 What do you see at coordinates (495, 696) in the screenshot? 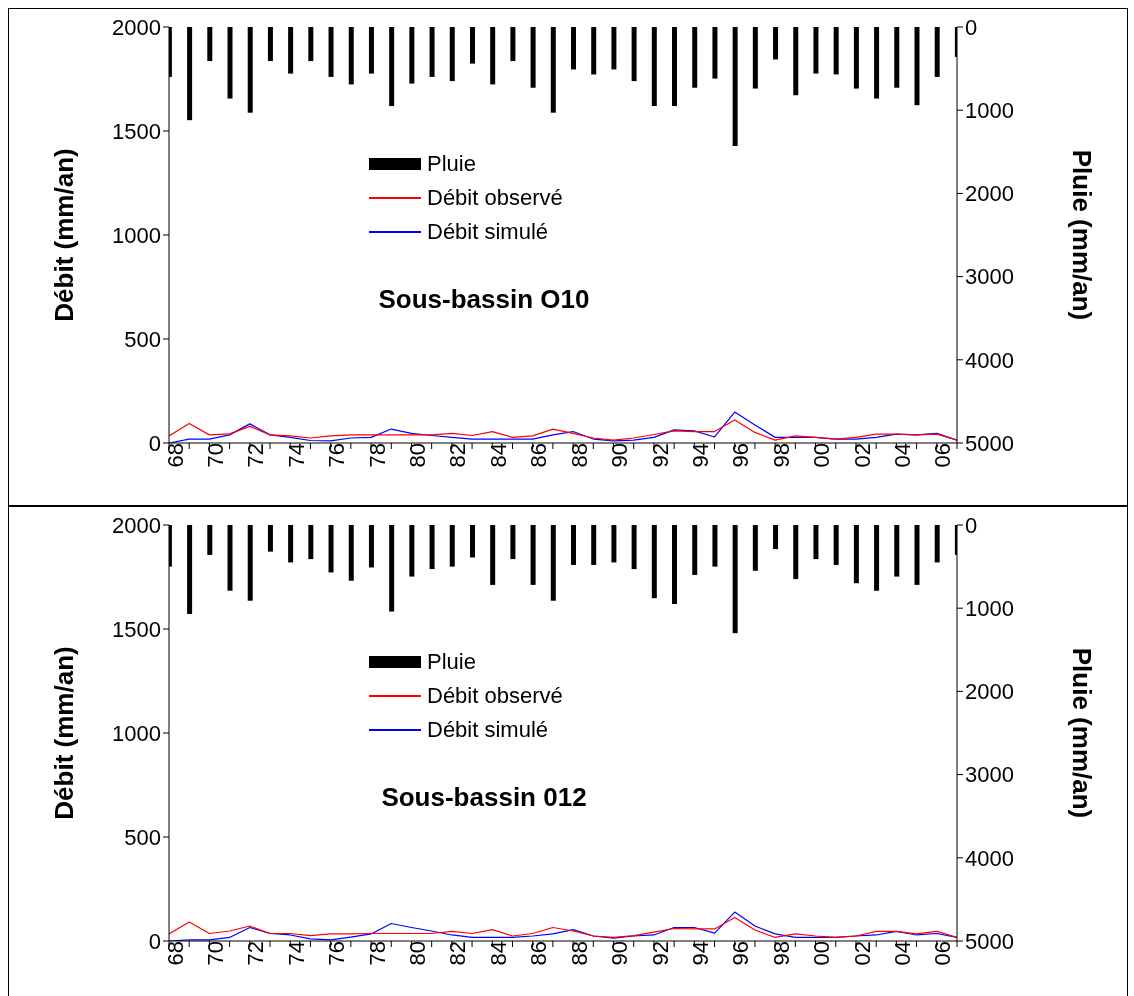
I see `legend-label: Débit observé` at bounding box center [495, 696].